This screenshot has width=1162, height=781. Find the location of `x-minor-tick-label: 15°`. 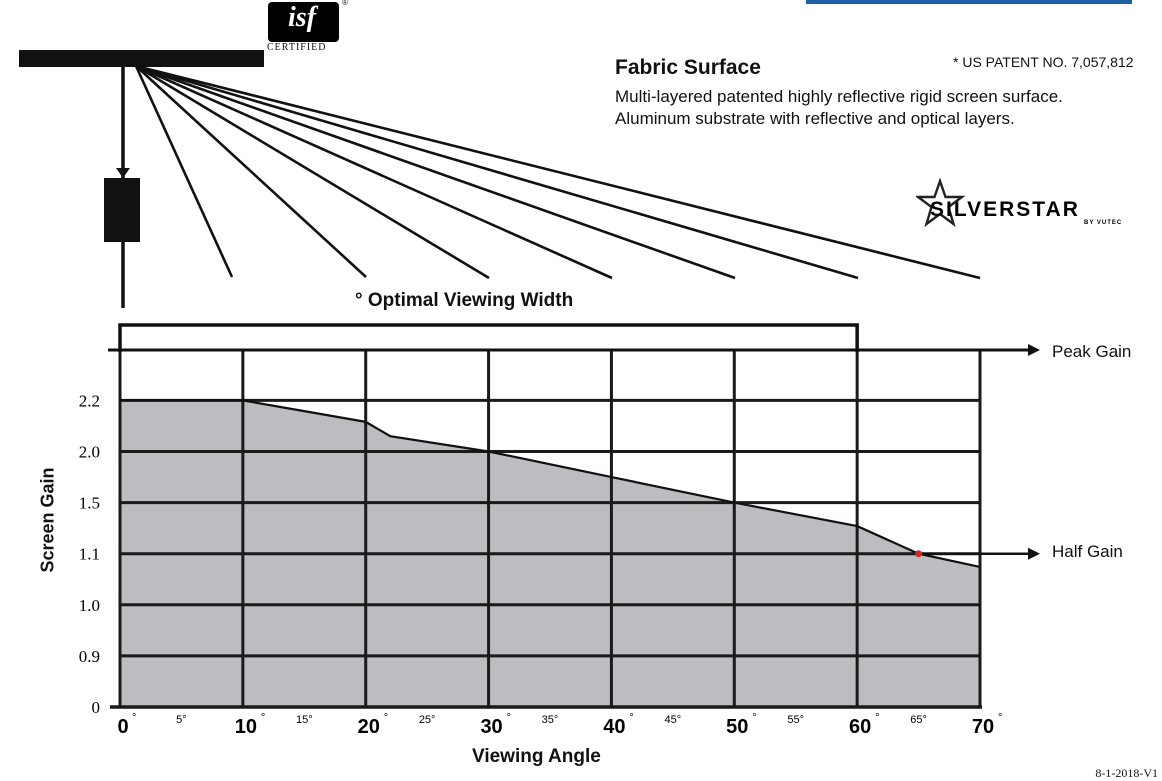

x-minor-tick-label: 15° is located at coordinates (304, 720).